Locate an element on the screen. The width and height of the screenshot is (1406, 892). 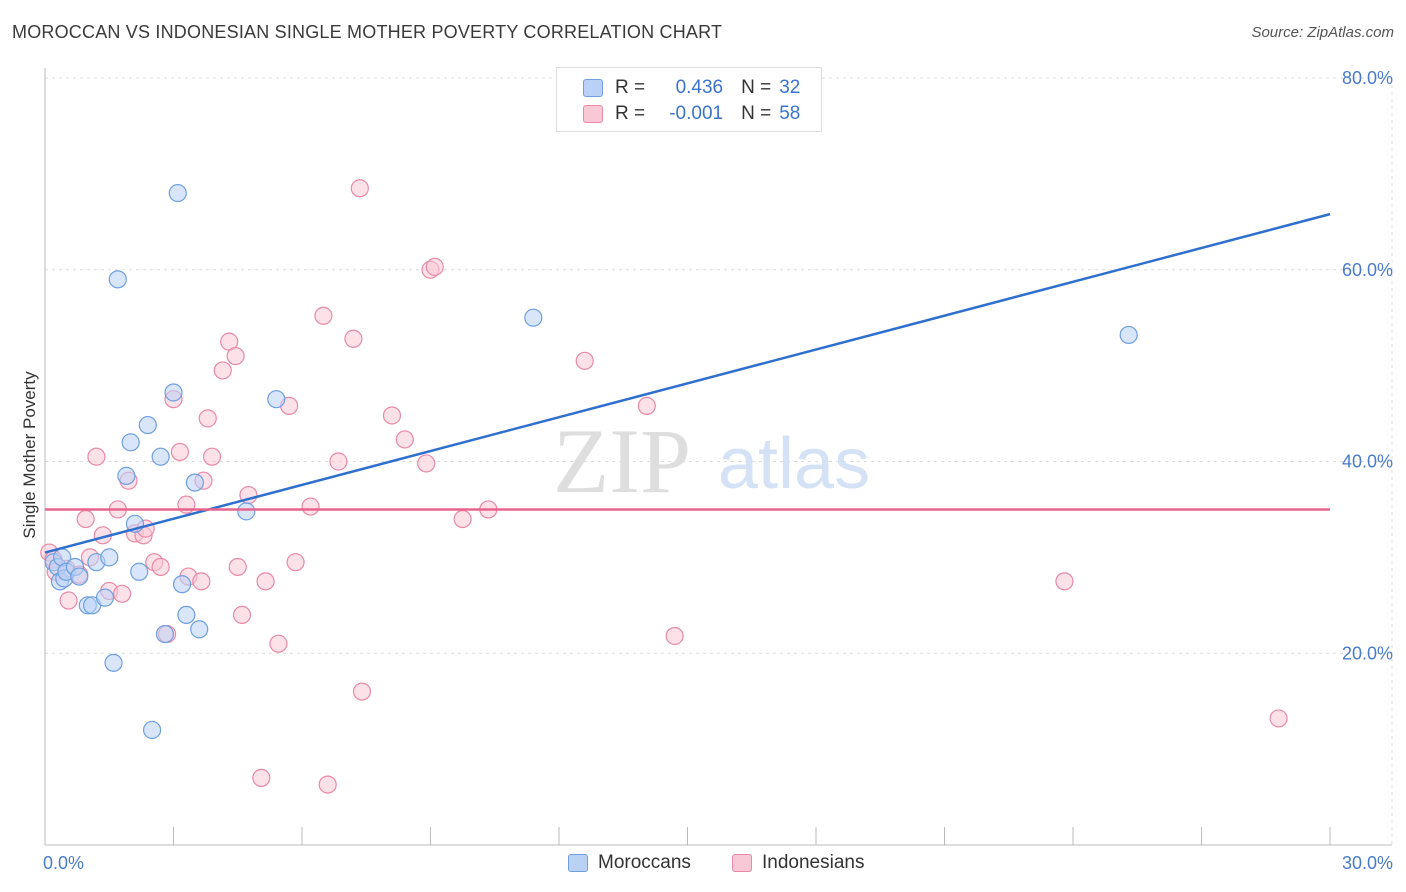
watermark-zip: ZIP is located at coordinates (622, 461).